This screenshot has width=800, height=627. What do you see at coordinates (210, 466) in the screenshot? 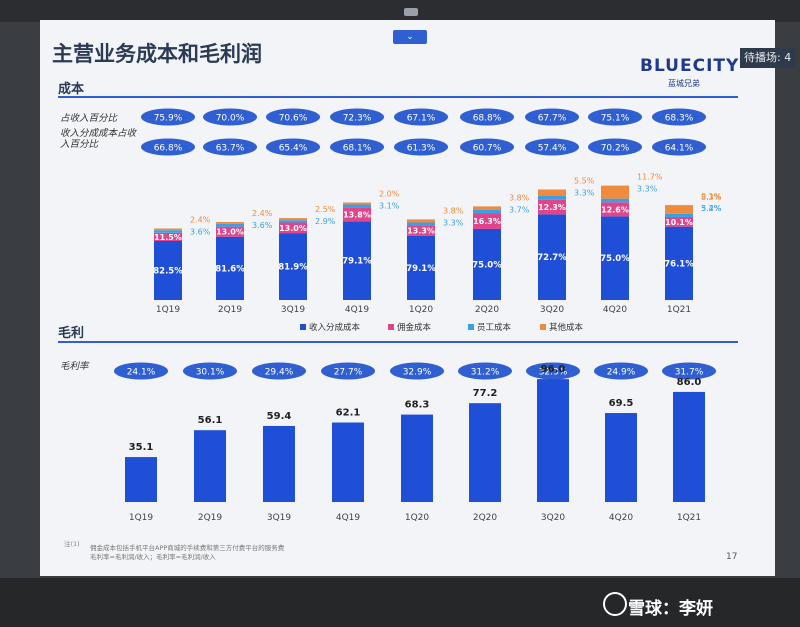
I see `gross-profit-bar-2Q19` at bounding box center [210, 466].